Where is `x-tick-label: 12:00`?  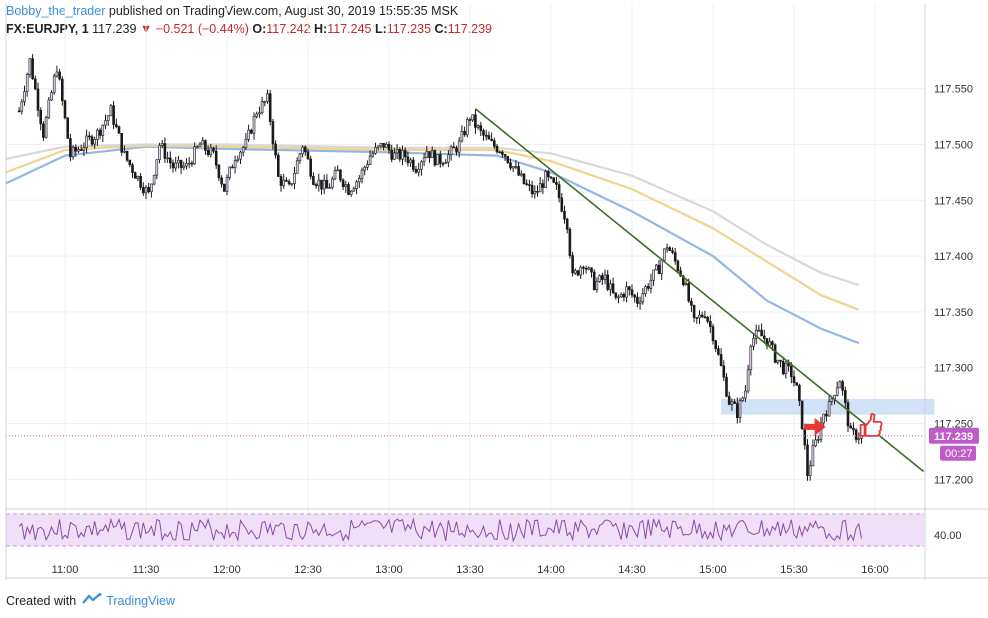 x-tick-label: 12:00 is located at coordinates (227, 570).